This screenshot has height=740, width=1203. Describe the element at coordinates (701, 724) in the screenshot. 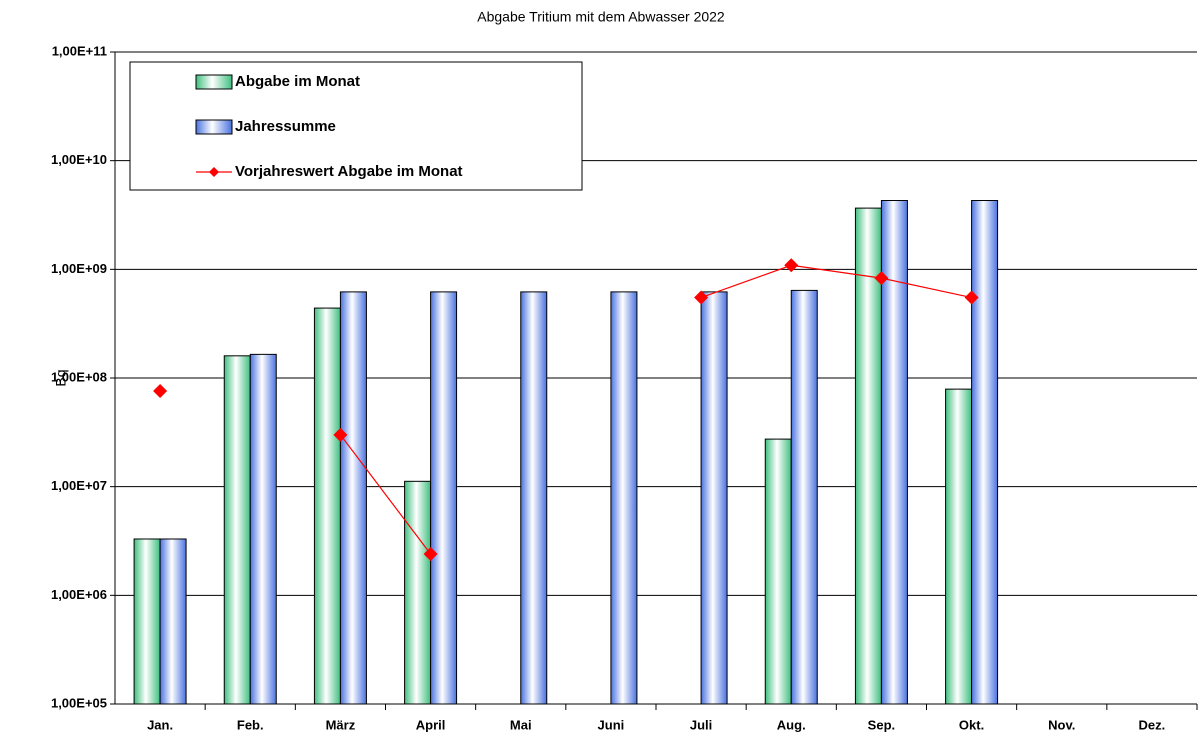

I see `x-tick-label: Juli` at that location.